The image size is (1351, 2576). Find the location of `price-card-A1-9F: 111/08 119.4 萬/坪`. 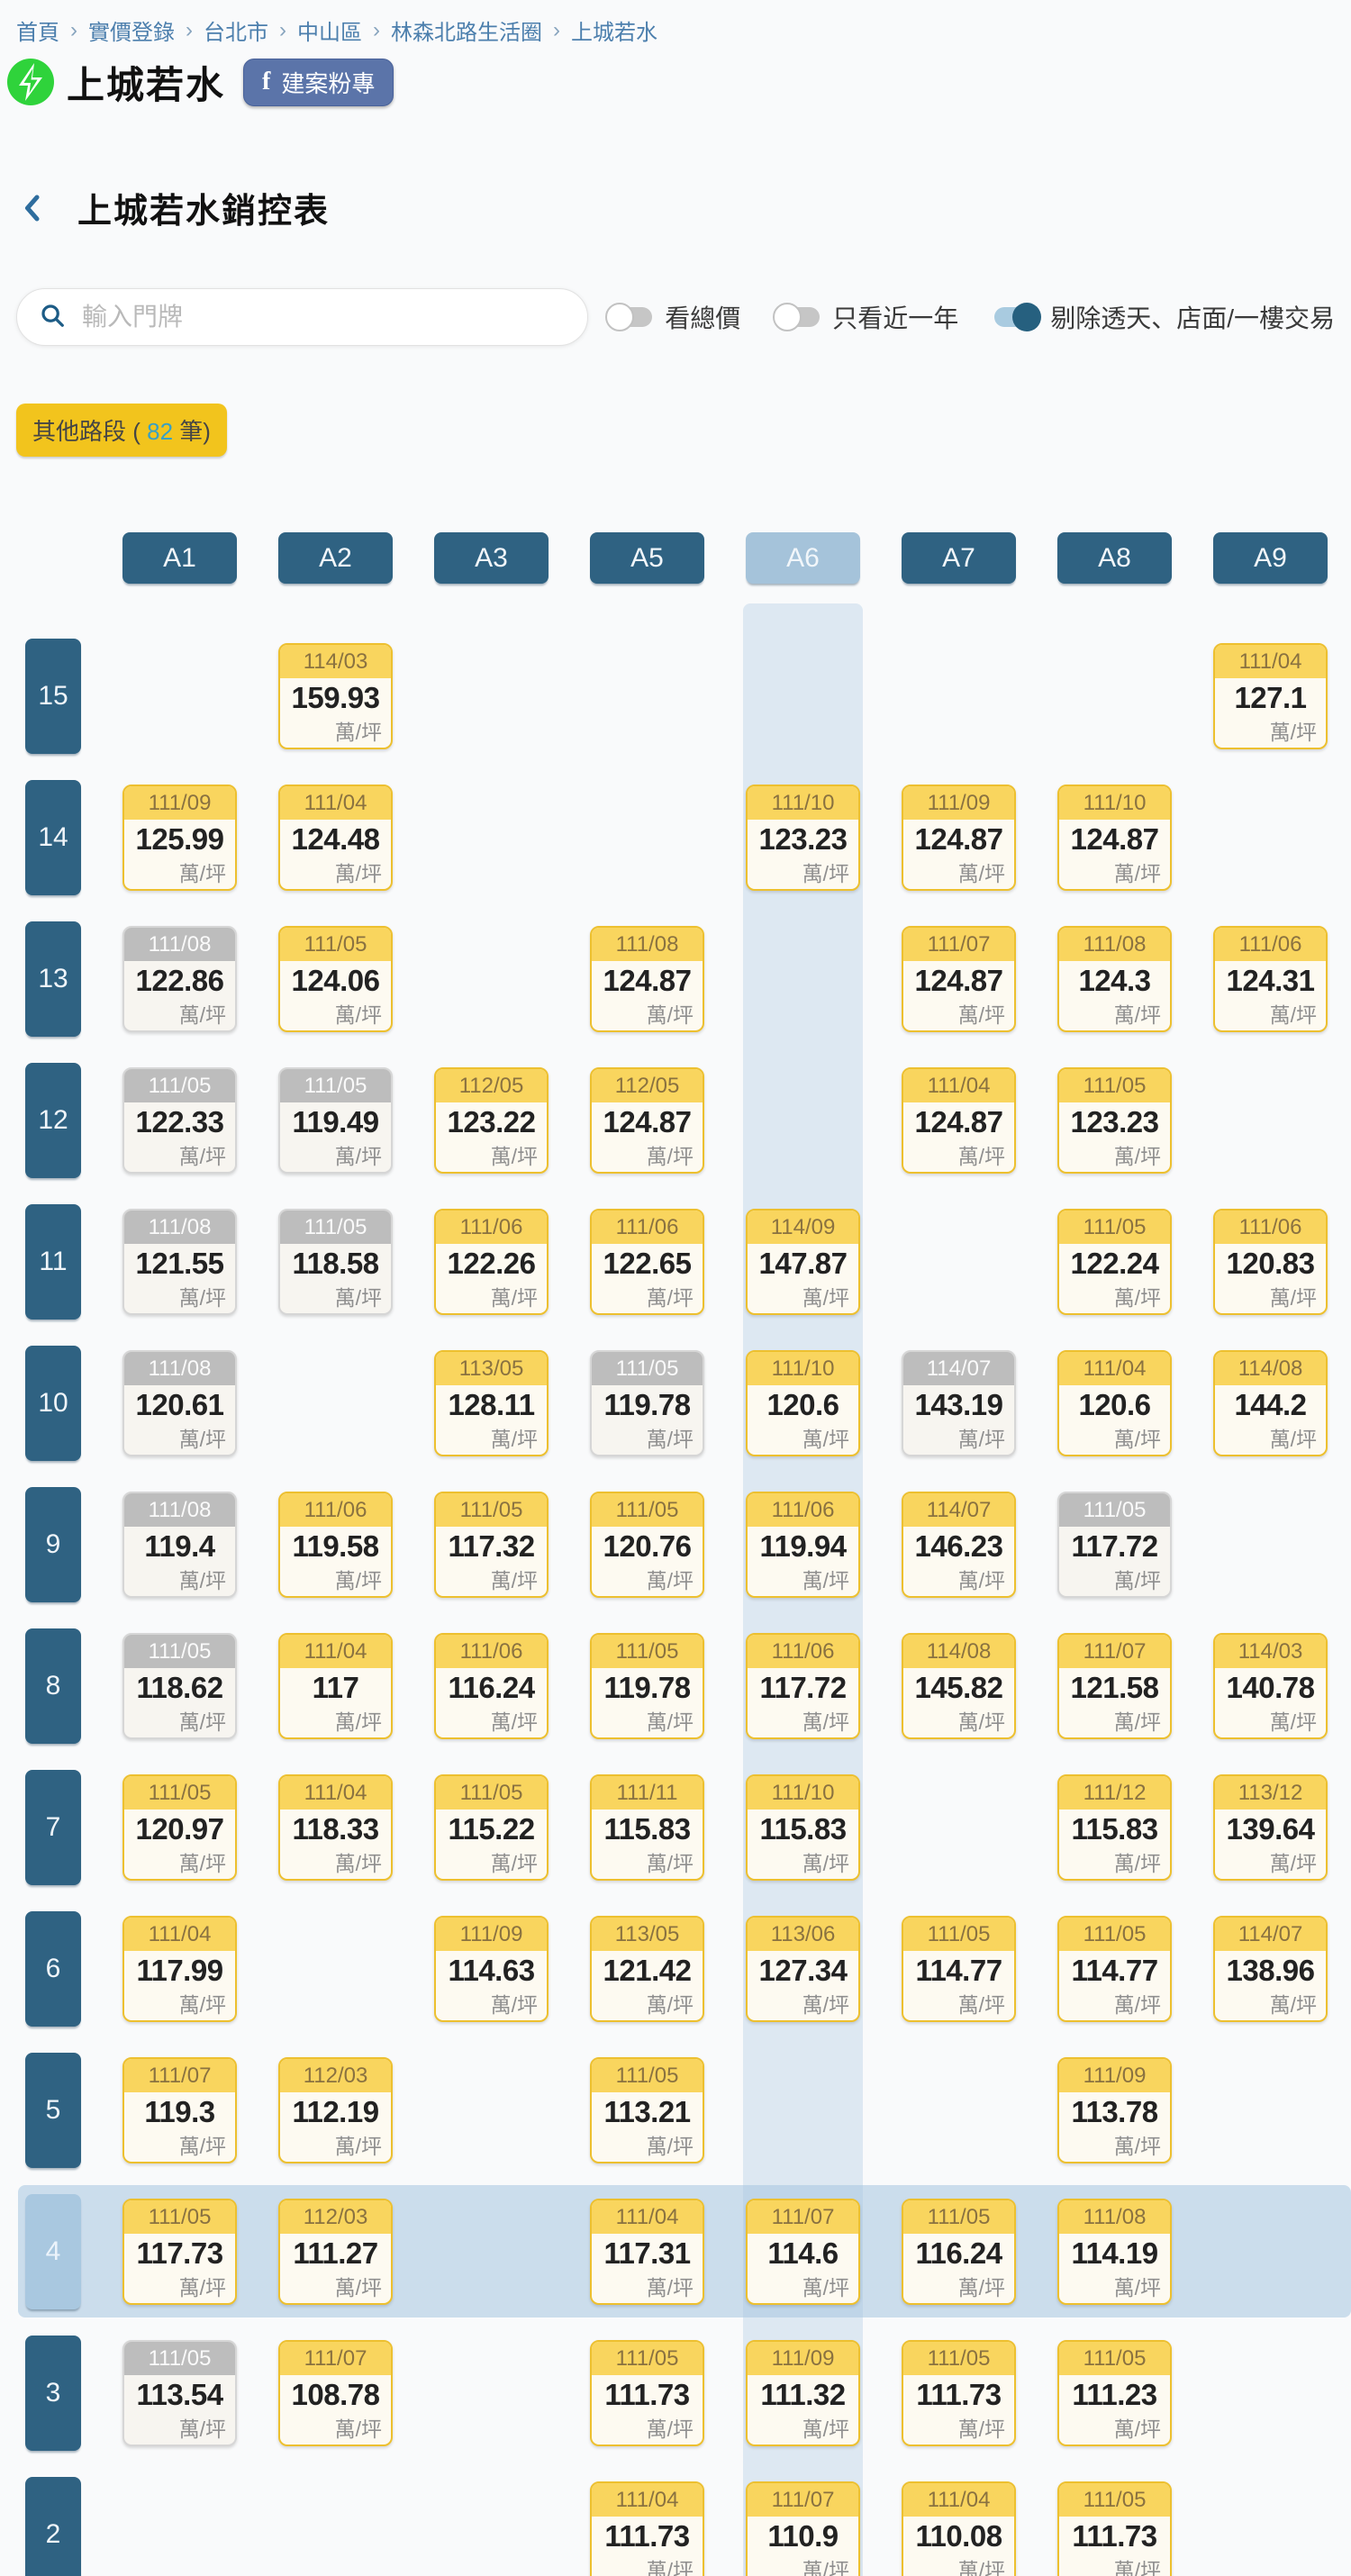

price-card-A1-9F: 111/08 119.4 萬/坪 is located at coordinates (180, 1544).